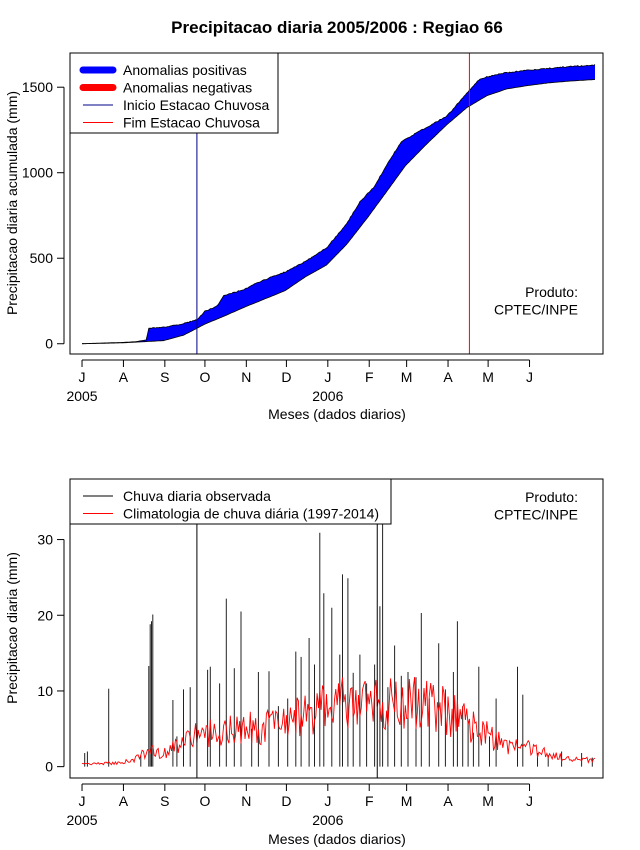  Describe the element at coordinates (337, 839) in the screenshot. I see `bottom-x-axis-label: Meses (dados diarios)` at that location.